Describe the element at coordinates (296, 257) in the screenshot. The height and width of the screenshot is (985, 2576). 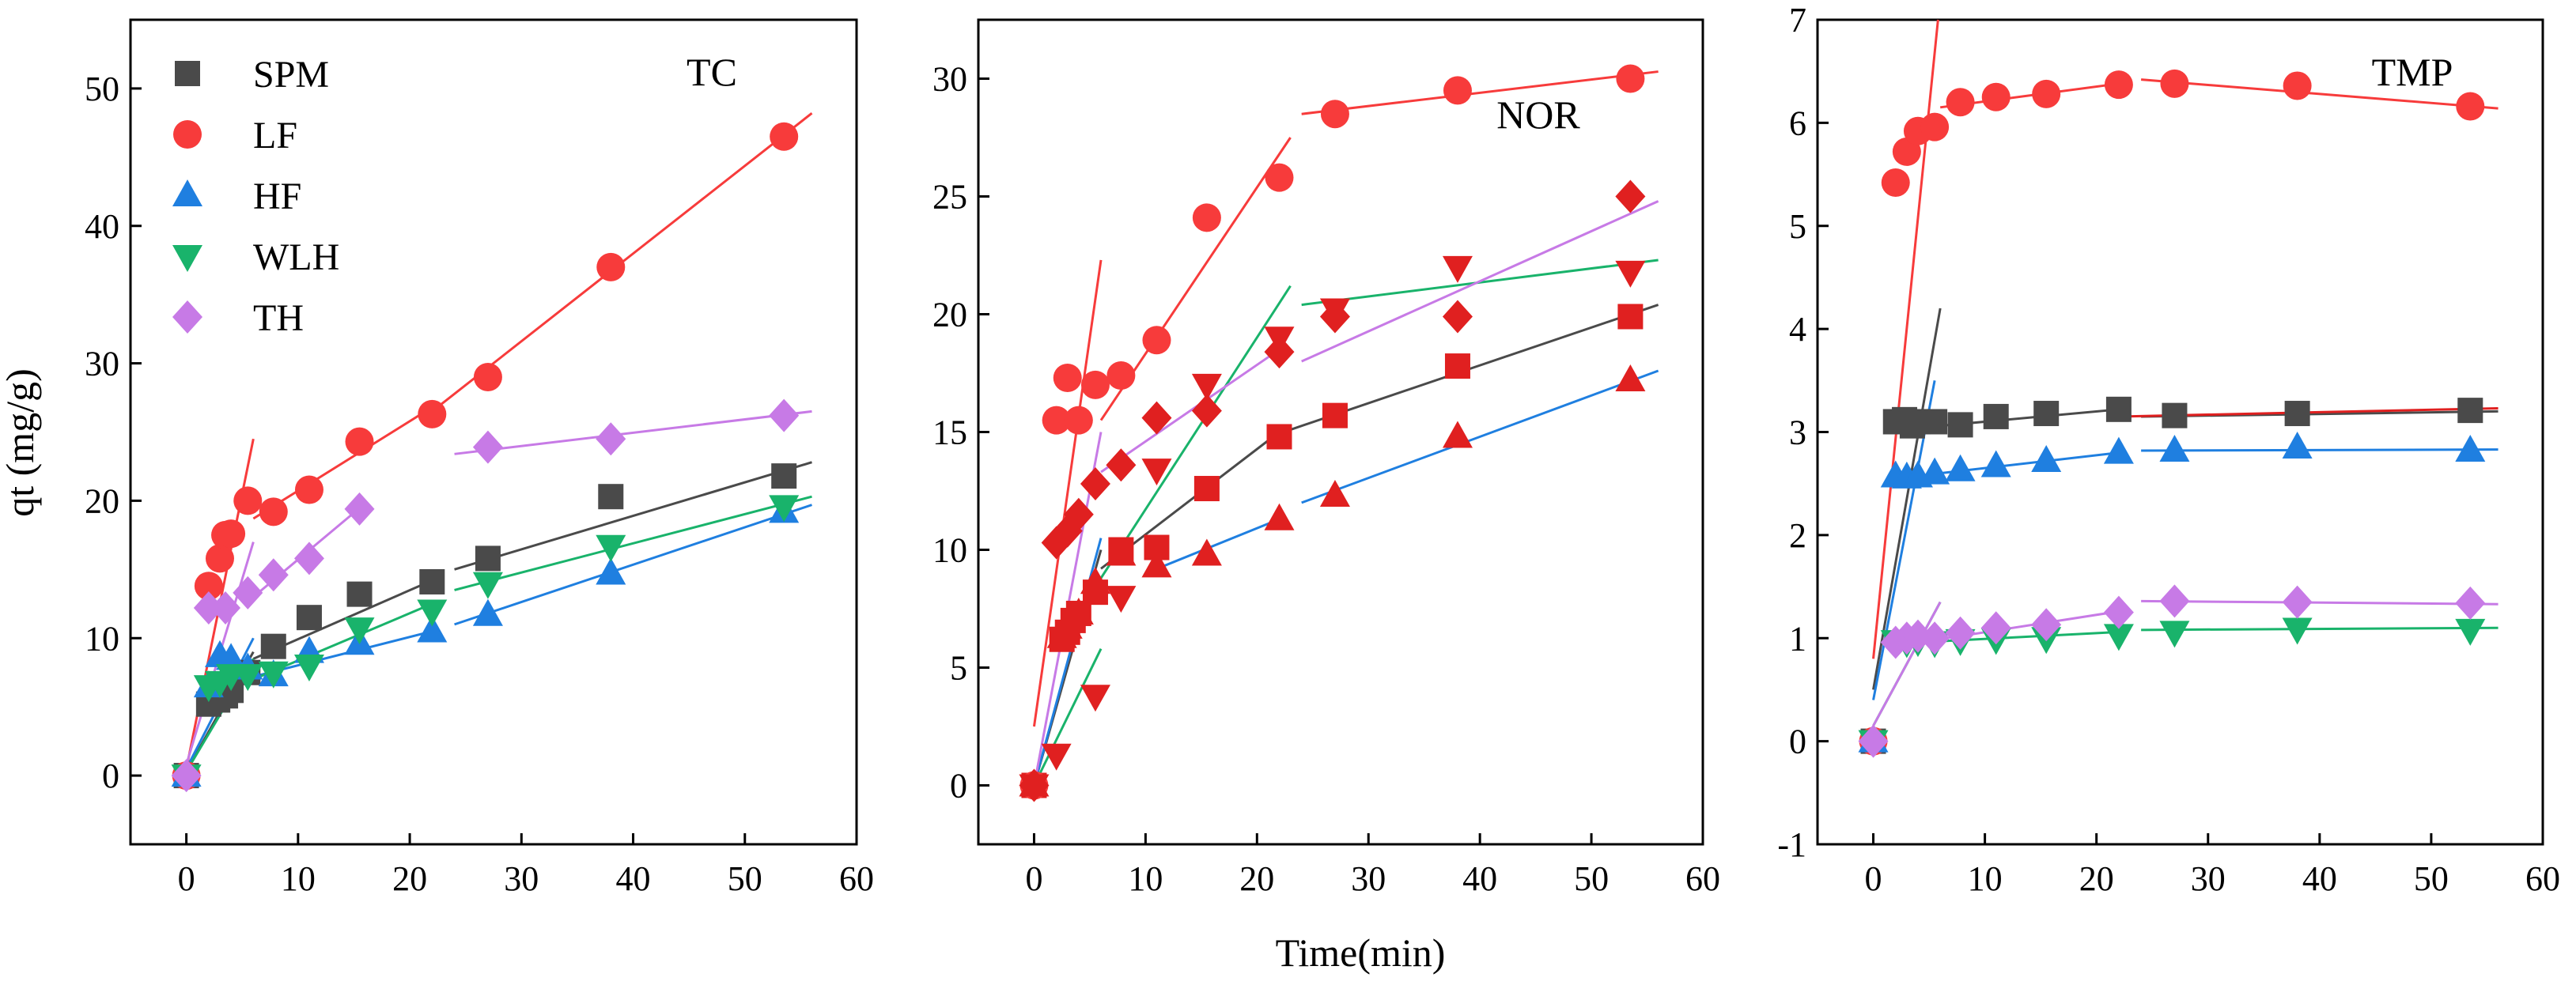
I see `legend-label-wlh: WLH` at that location.